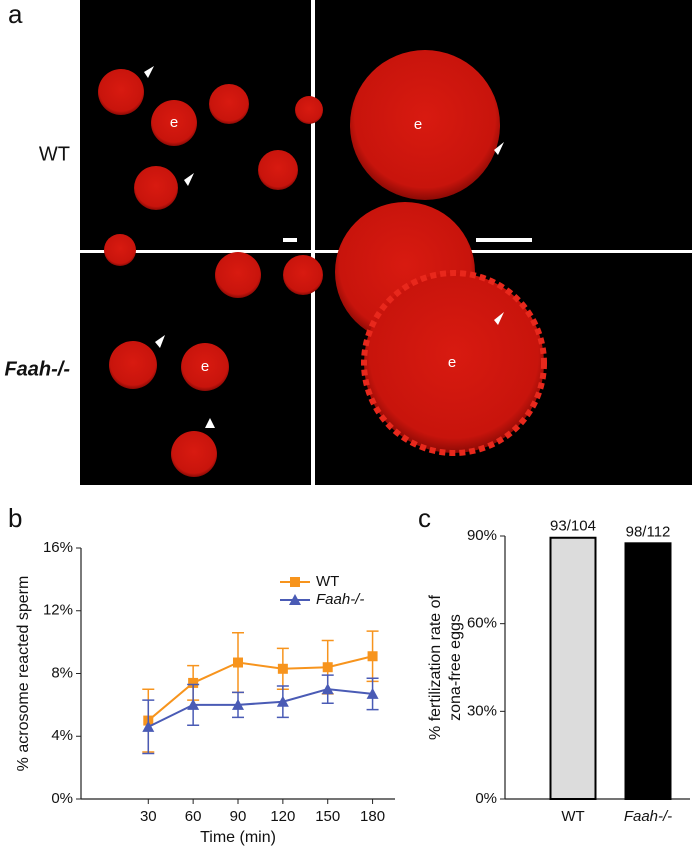 The width and height of the screenshot is (692, 853). What do you see at coordinates (37, 369) in the screenshot?
I see `row-label: Faah-/-` at bounding box center [37, 369].